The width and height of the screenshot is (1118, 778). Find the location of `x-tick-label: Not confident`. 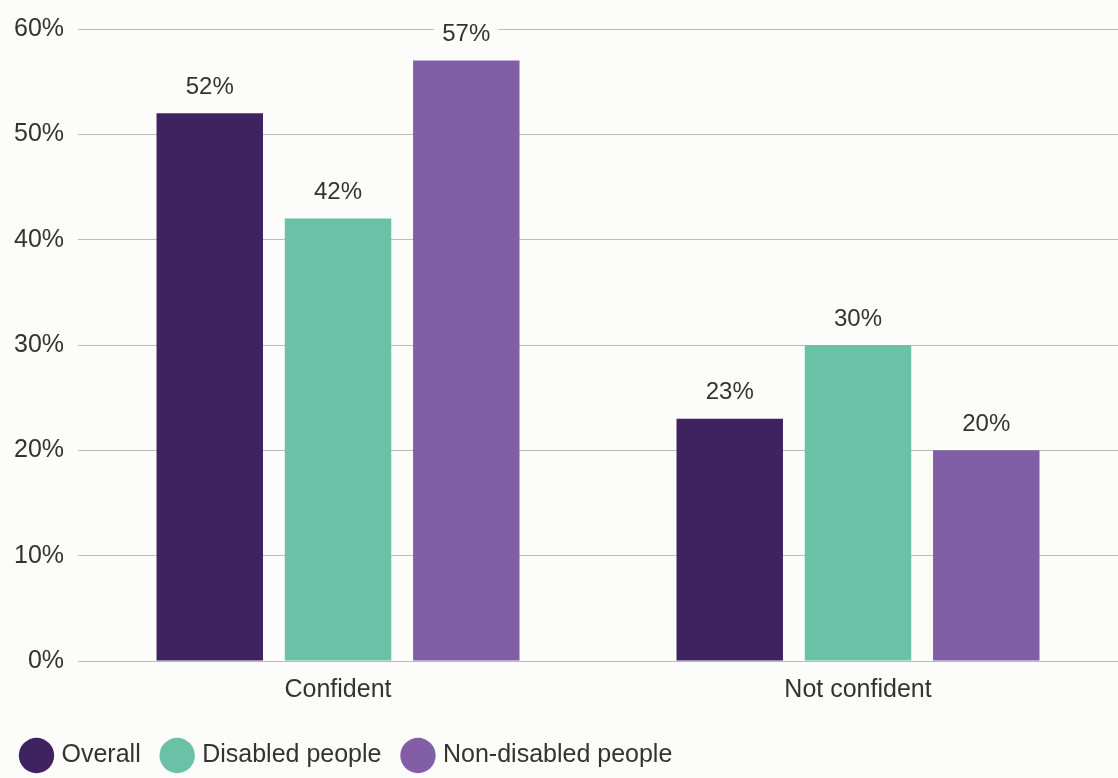

x-tick-label: Not confident is located at coordinates (858, 687).